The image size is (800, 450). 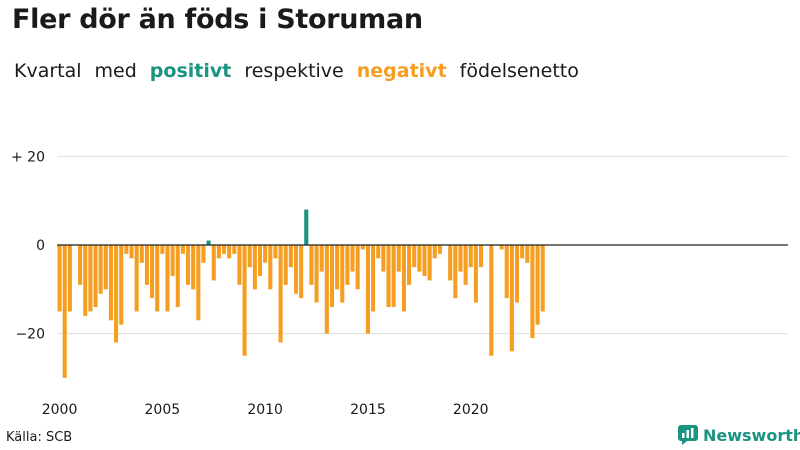 What do you see at coordinates (739, 435) in the screenshot?
I see `brand-logo: Newsworthy` at bounding box center [739, 435].